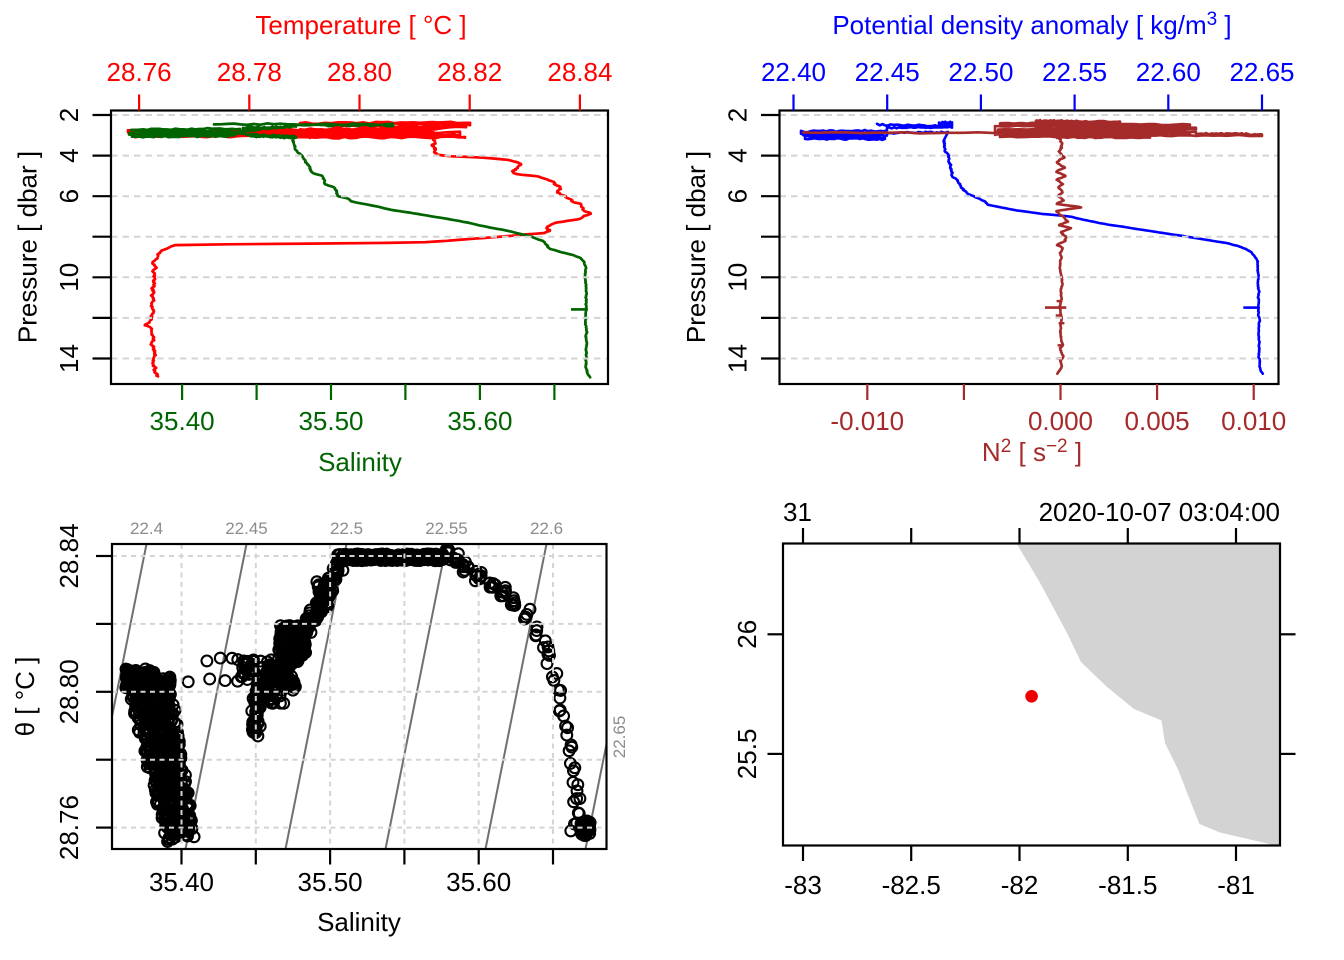 This screenshot has width=1344, height=960. I want to click on svg-text: 22.6, so click(546, 528).